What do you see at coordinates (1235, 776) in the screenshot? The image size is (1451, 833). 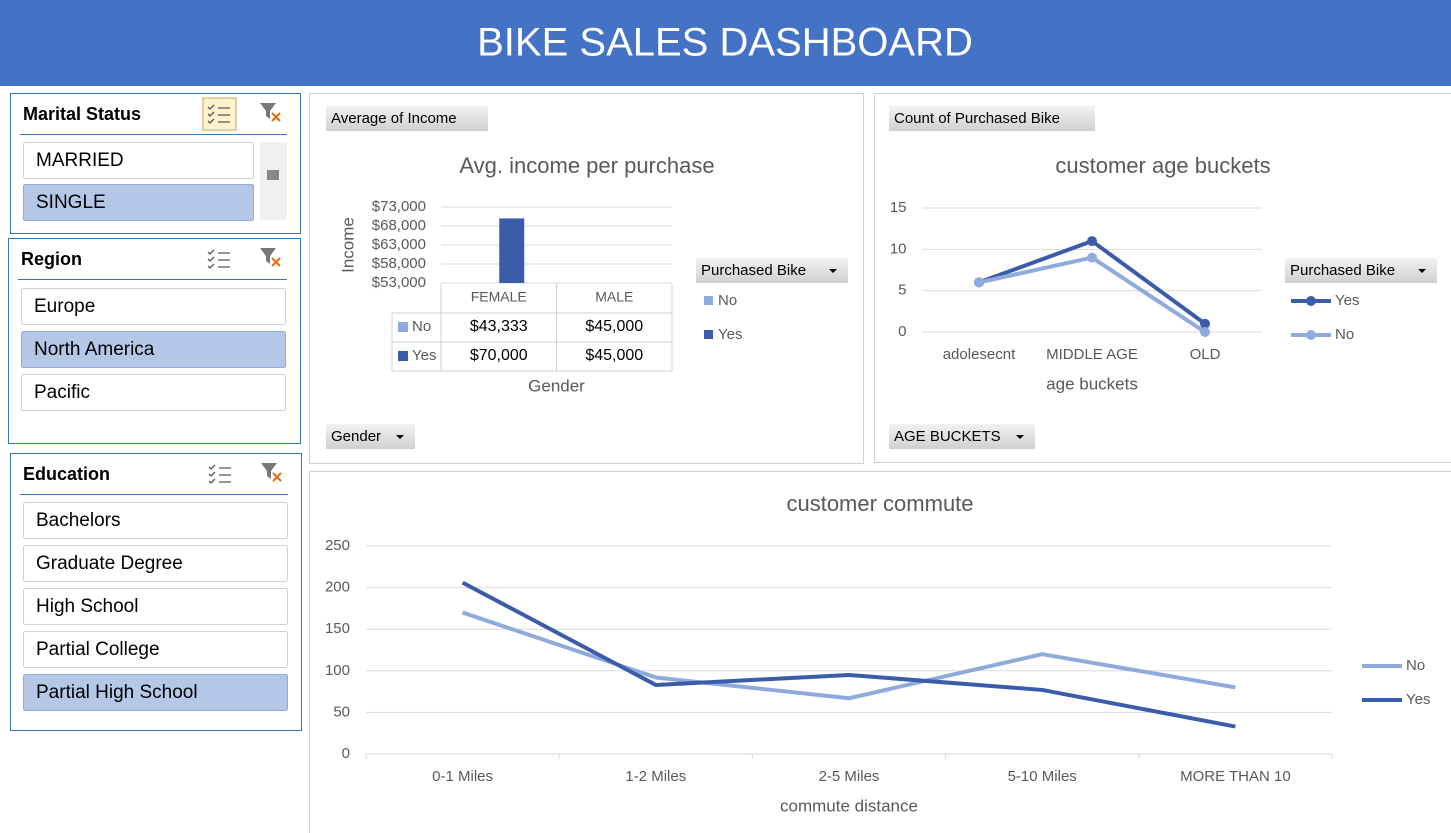 I see `x-tick-label: MORE THAN 10` at bounding box center [1235, 776].